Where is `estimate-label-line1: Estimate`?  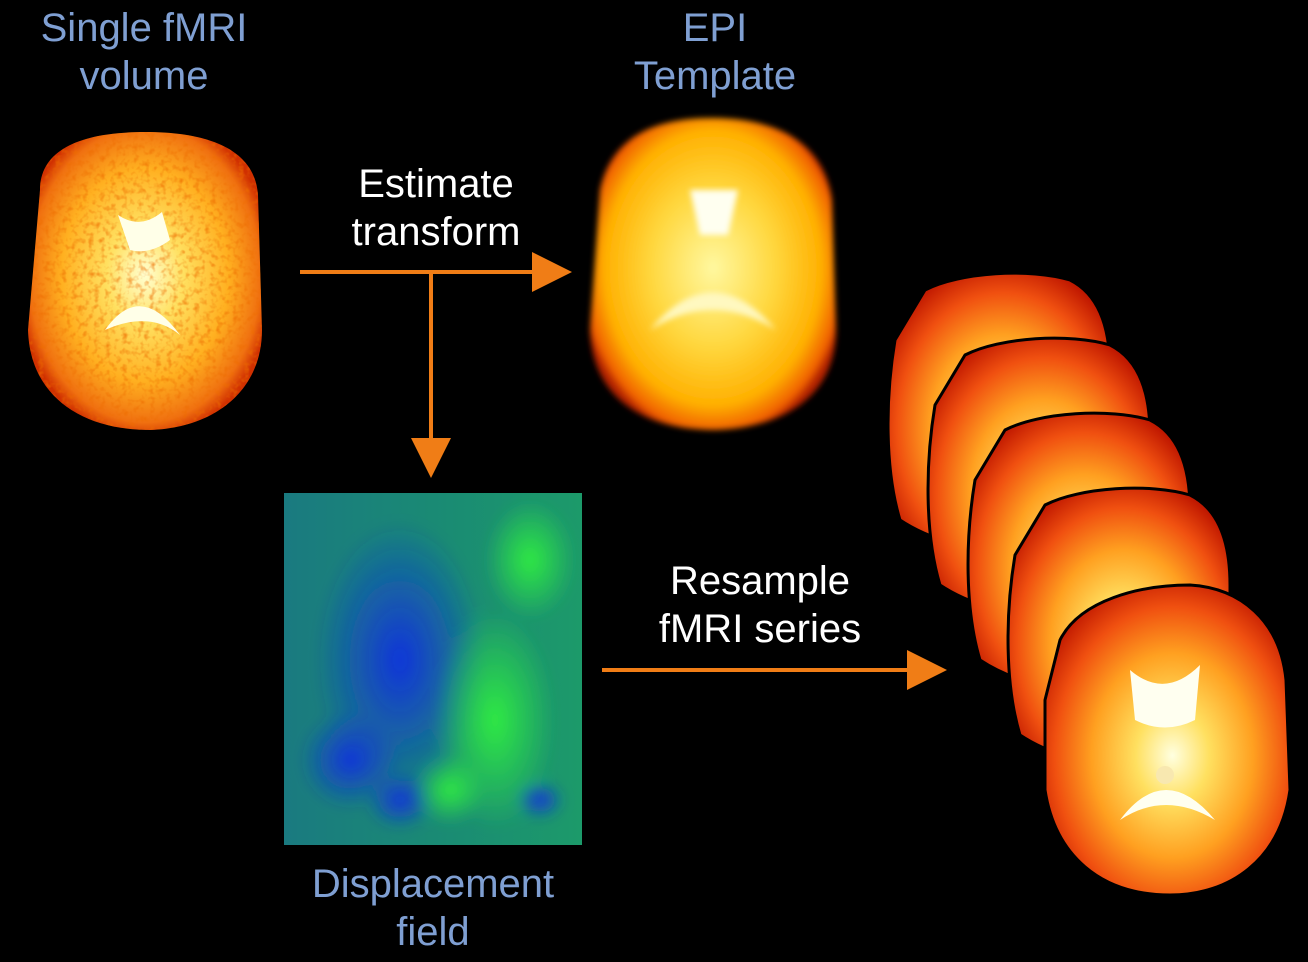 estimate-label-line1: Estimate is located at coordinates (436, 184).